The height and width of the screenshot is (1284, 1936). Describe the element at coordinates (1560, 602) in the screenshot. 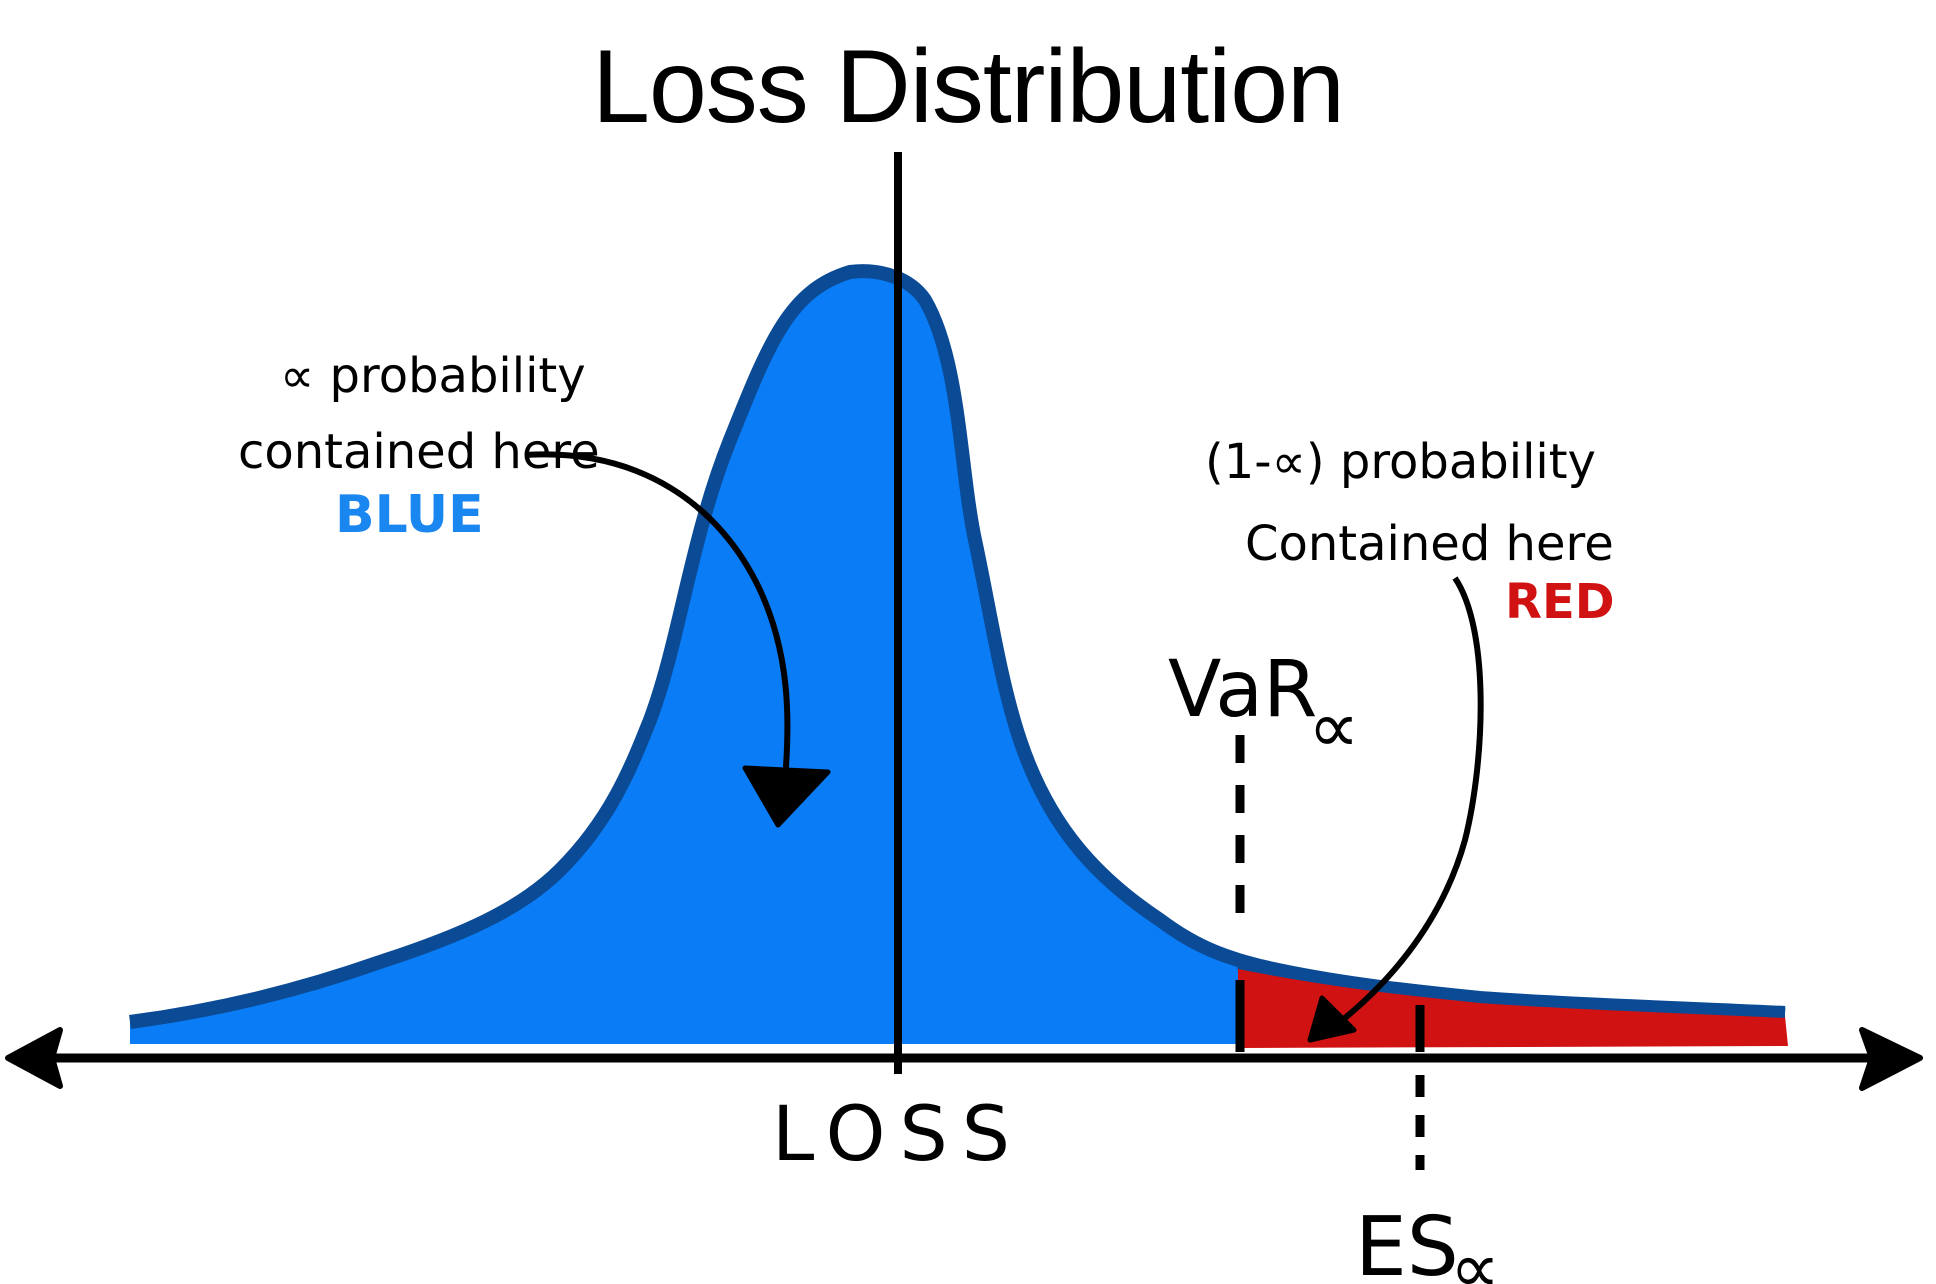

I see `tail-color-word: RED` at that location.